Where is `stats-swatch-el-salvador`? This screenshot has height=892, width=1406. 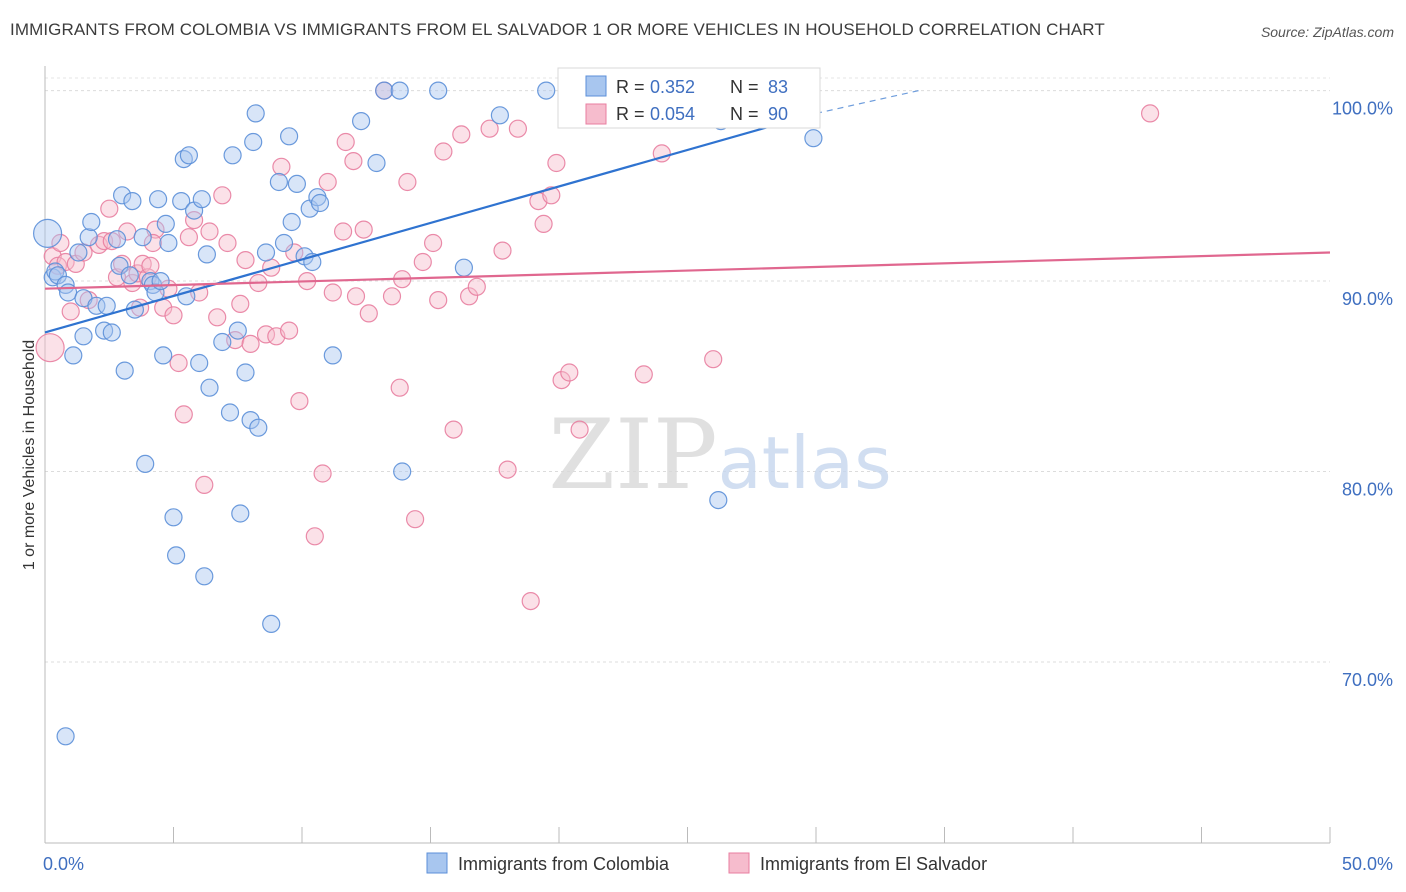 stats-swatch-el-salvador is located at coordinates (596, 114).